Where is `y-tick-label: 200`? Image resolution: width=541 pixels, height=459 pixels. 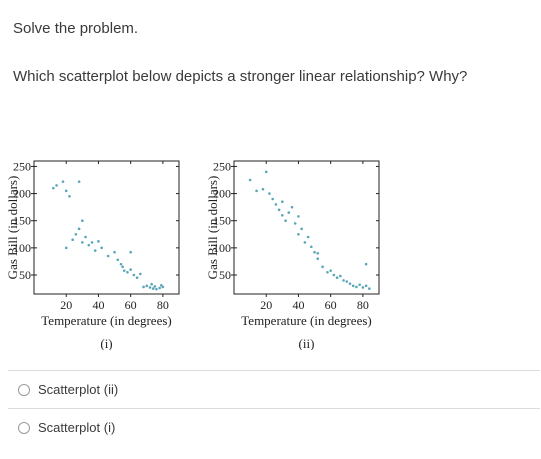 y-tick-label: 200 is located at coordinates (222, 194).